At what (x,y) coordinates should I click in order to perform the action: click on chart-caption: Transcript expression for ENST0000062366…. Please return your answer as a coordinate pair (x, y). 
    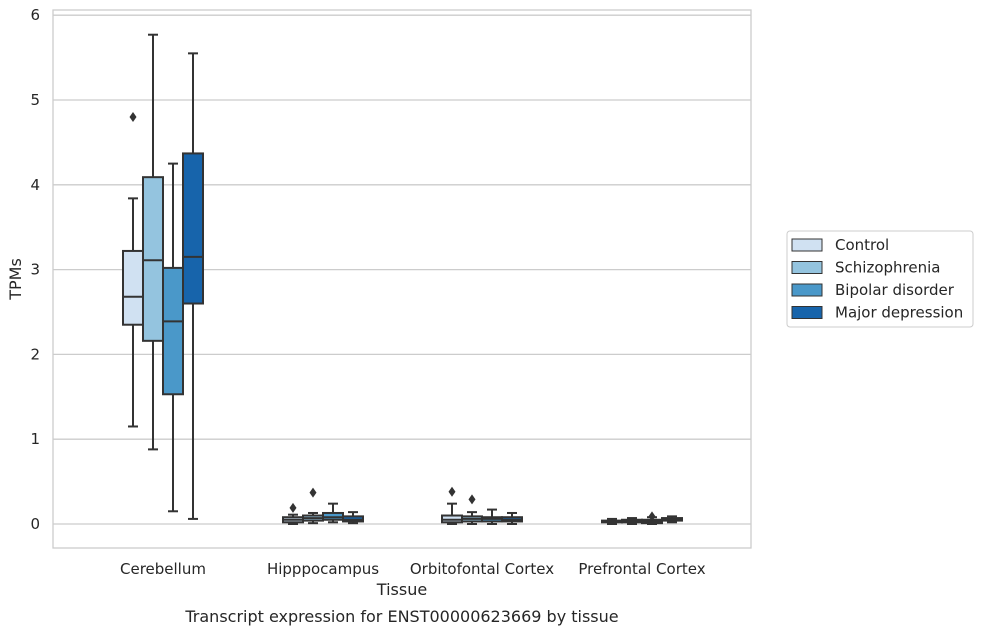
    Looking at the image, I should click on (401, 616).